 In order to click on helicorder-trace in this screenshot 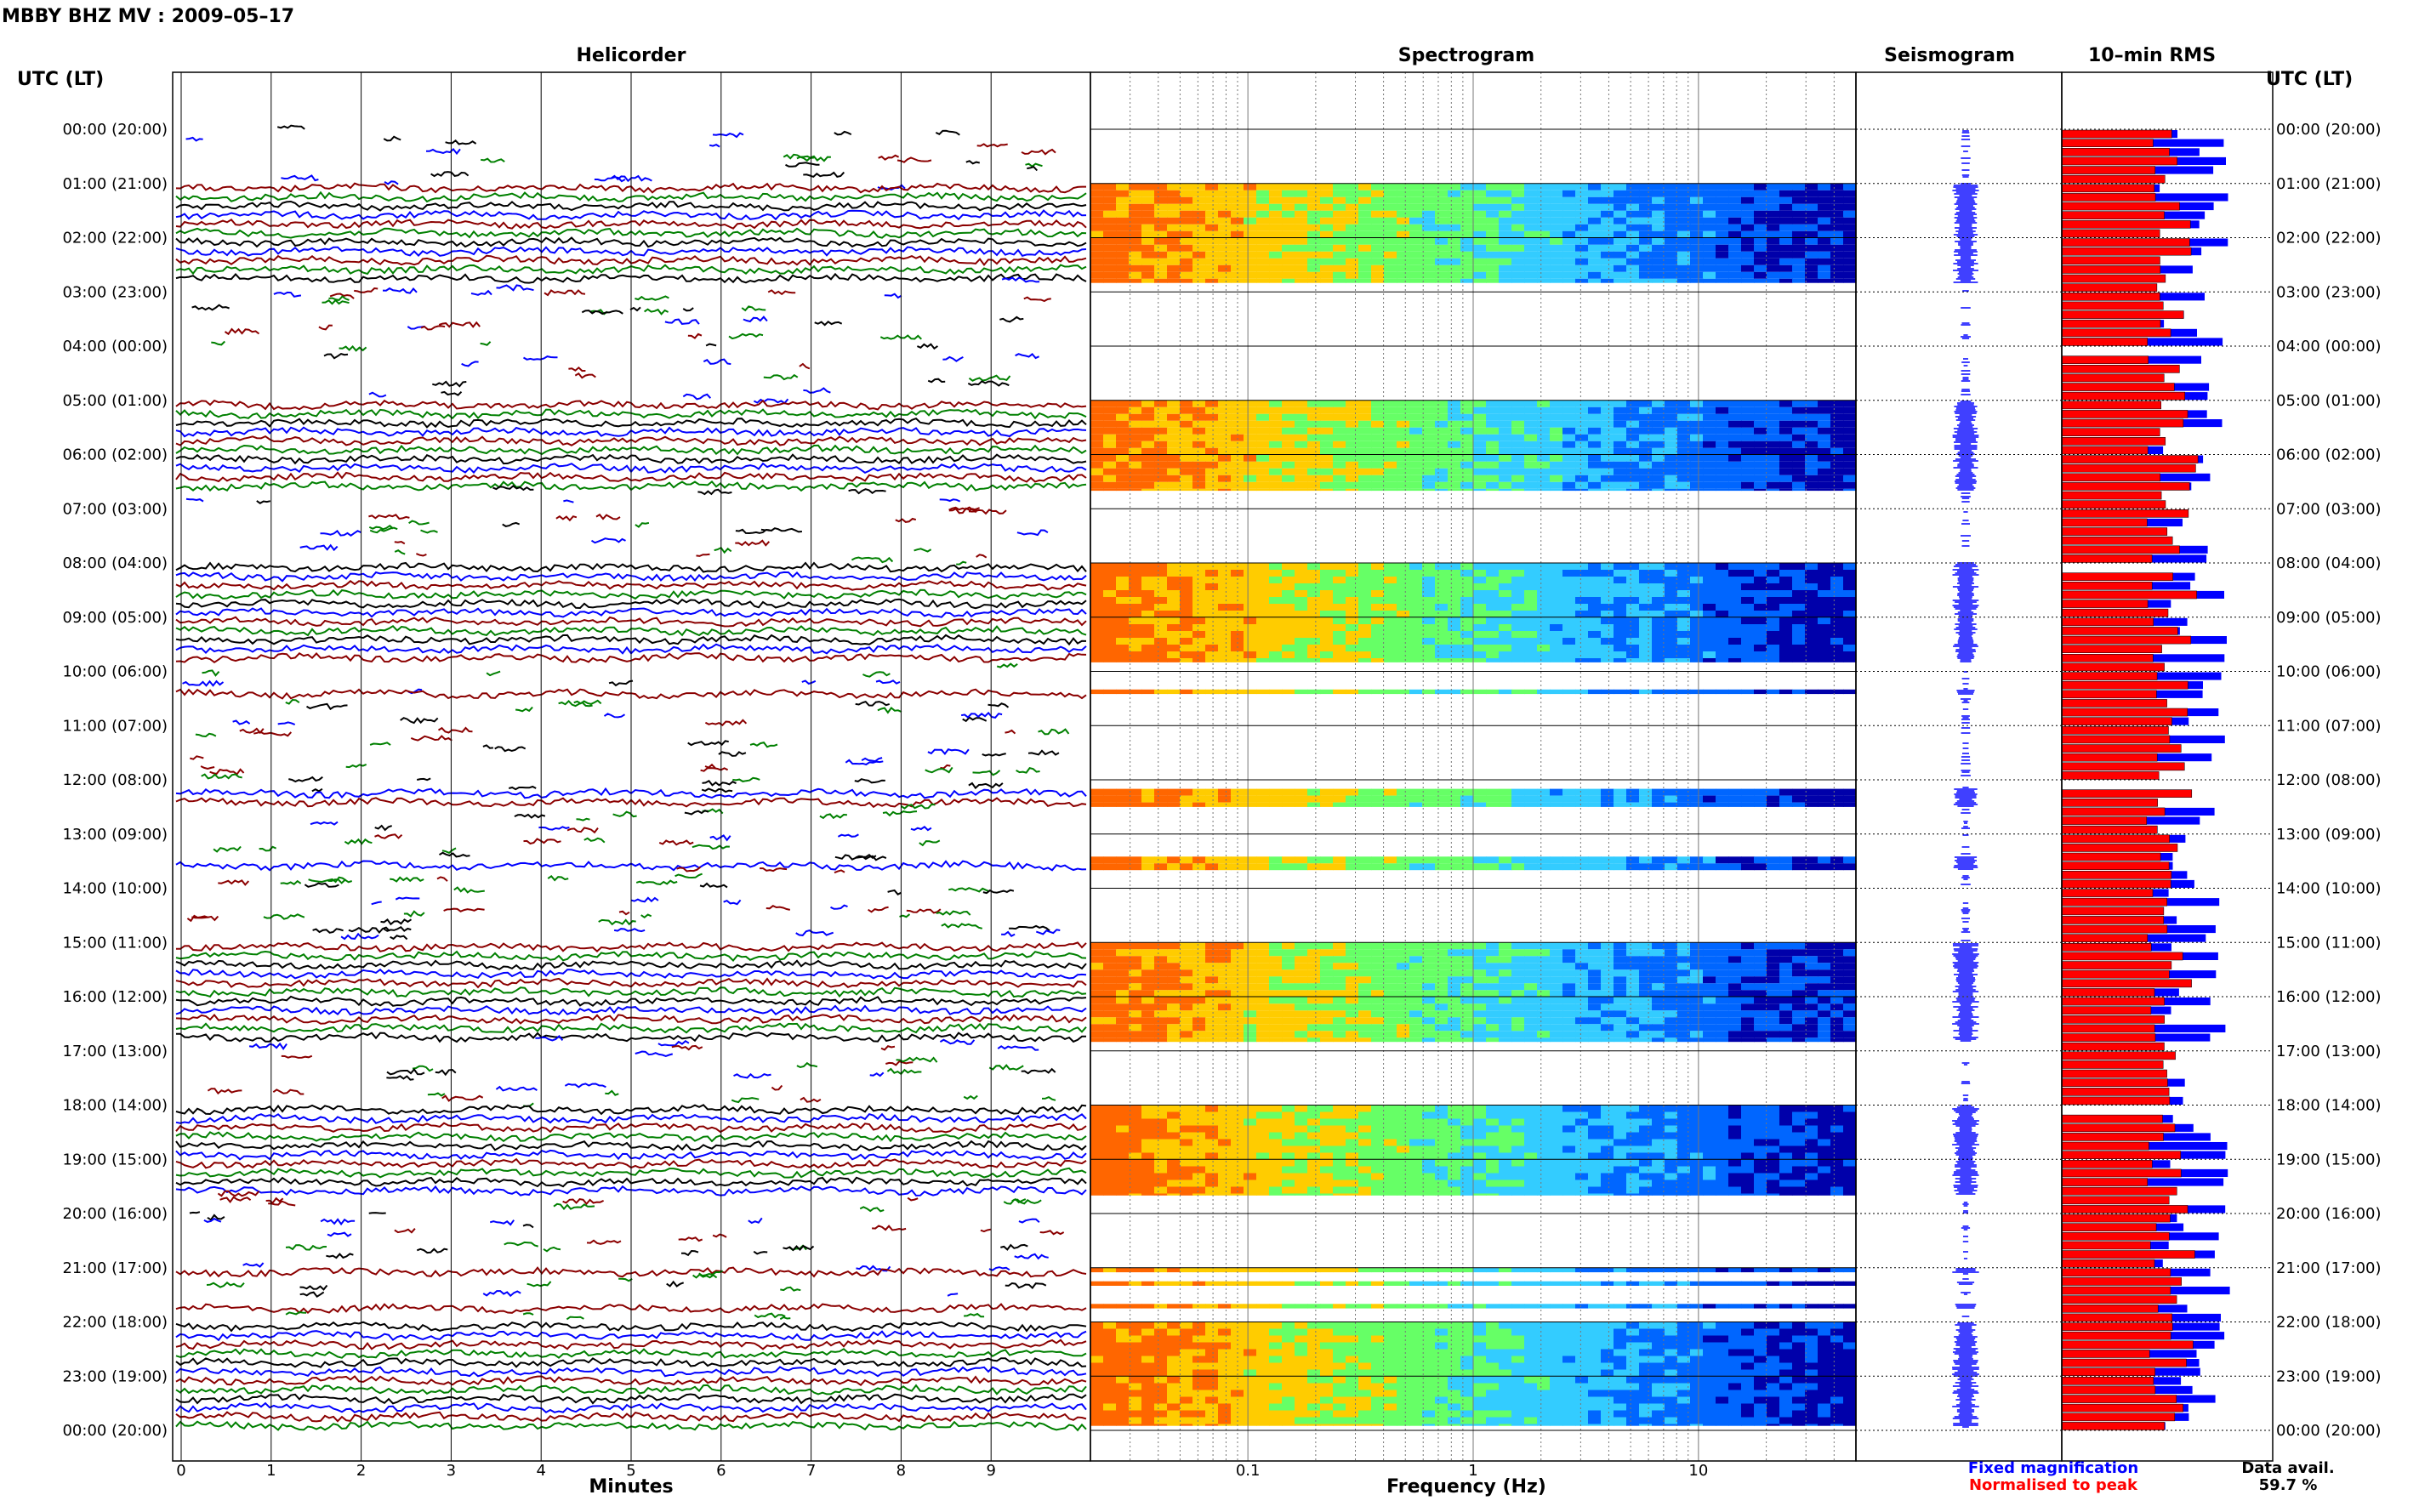, I will do `click(593, 182)`.